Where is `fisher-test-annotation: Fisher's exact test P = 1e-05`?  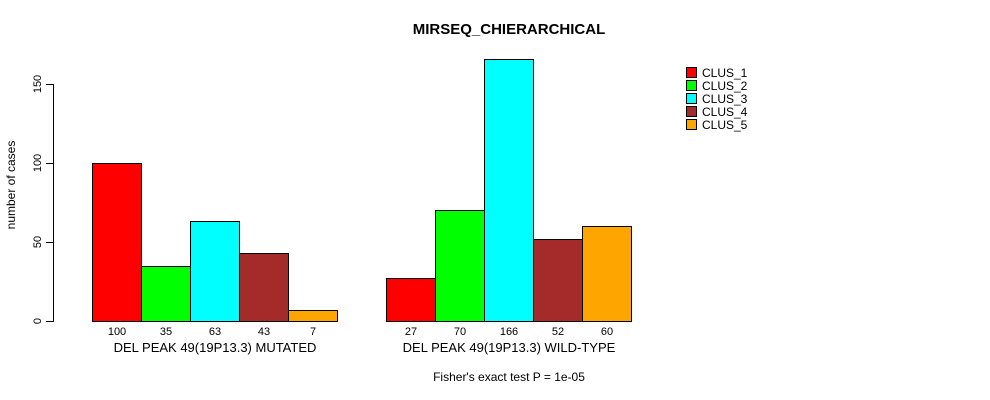
fisher-test-annotation: Fisher's exact test P = 1e-05 is located at coordinates (509, 377).